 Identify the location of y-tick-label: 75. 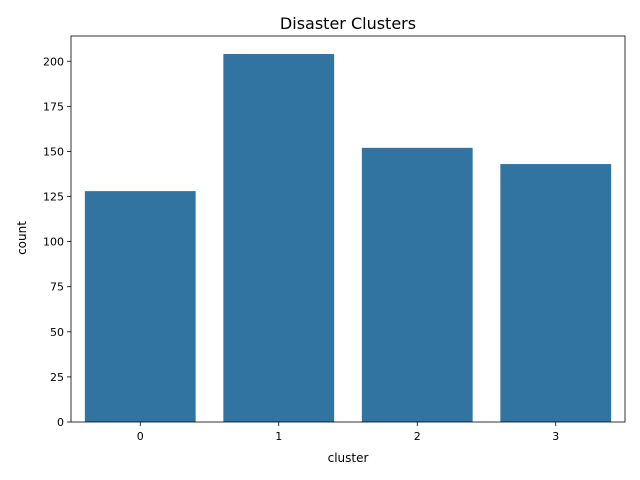
(57, 287).